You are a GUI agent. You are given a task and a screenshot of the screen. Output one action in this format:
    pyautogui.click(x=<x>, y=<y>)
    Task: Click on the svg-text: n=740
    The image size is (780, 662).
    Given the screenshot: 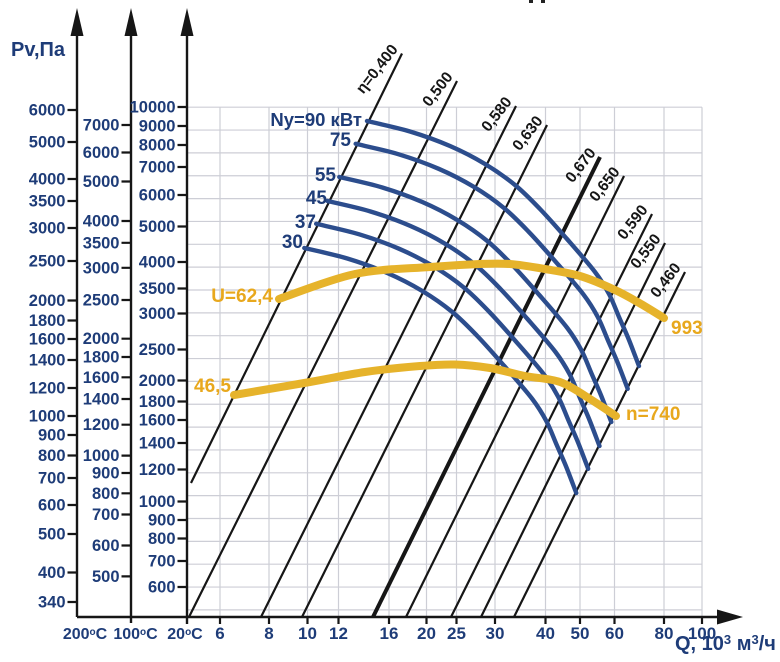 What is the action you would take?
    pyautogui.click(x=653, y=414)
    